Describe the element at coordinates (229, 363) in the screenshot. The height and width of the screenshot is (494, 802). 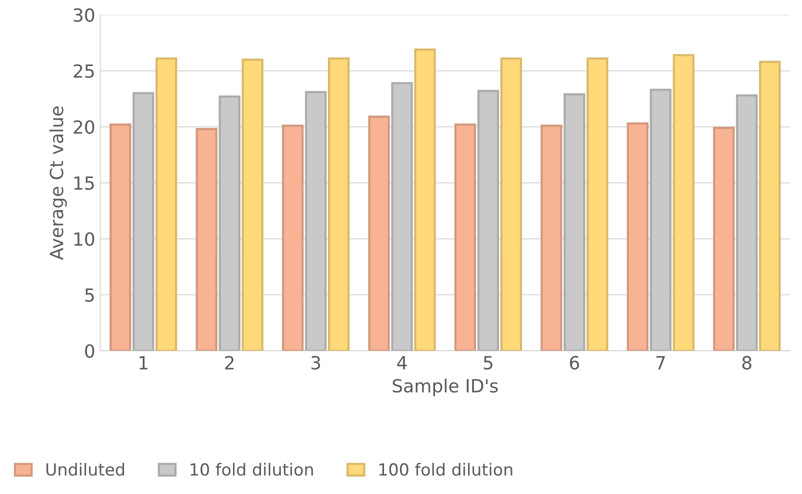
I see `x-tick-label: 2` at that location.